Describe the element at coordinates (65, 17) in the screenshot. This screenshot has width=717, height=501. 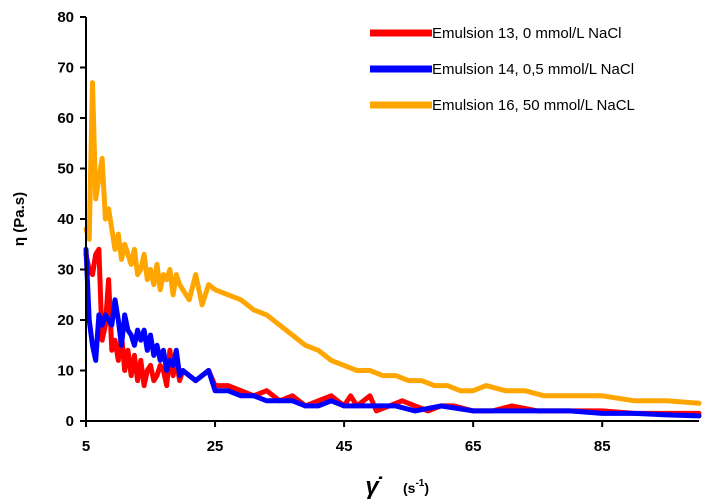
I see `y-tick-label: 80` at that location.